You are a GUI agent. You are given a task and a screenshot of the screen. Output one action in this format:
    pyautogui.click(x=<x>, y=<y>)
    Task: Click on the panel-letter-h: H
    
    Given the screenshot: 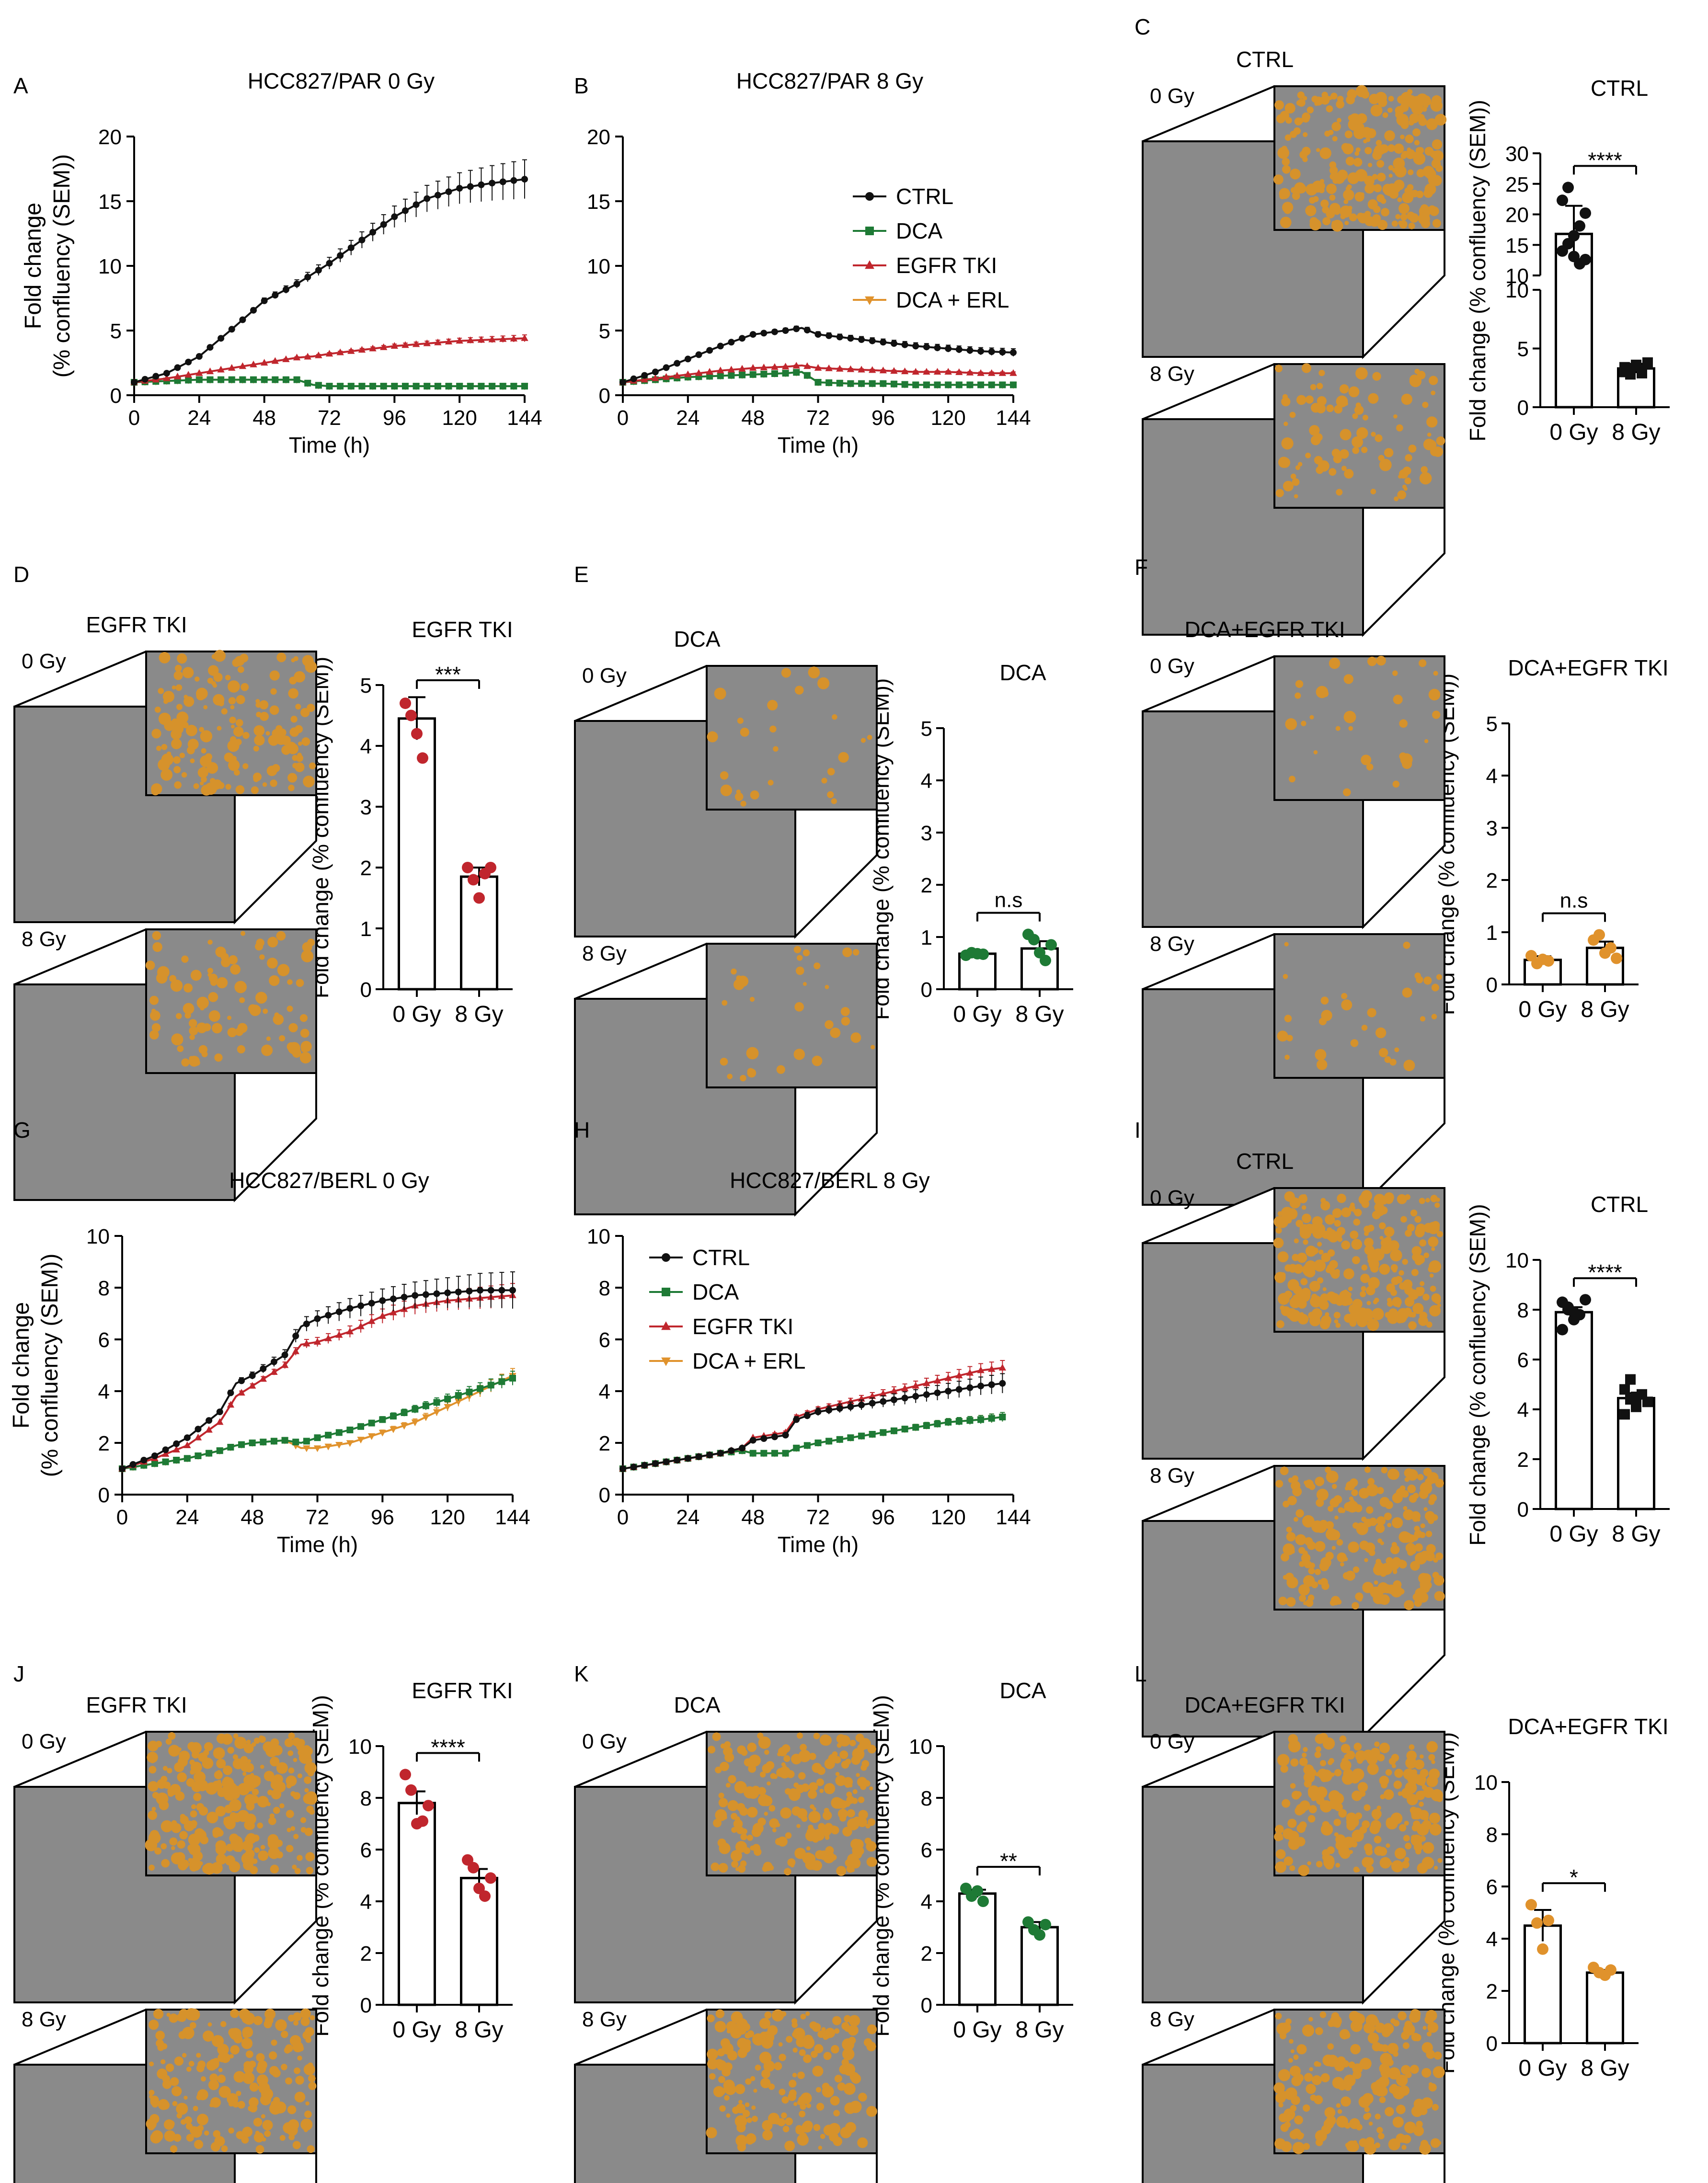 What is the action you would take?
    pyautogui.click(x=582, y=1131)
    